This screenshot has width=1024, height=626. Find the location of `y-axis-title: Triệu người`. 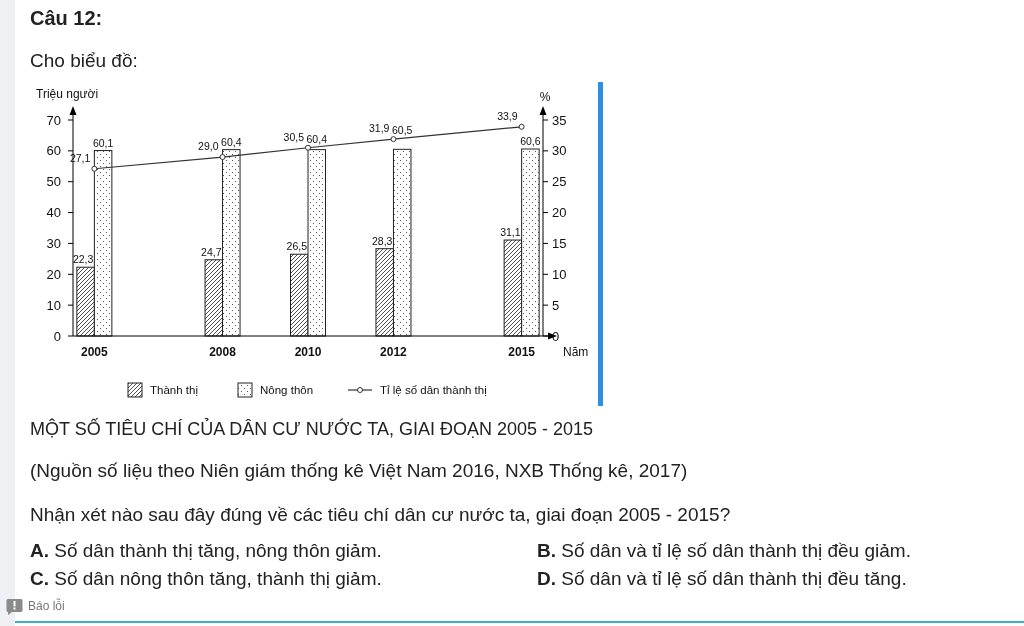

y-axis-title: Triệu người is located at coordinates (67, 94).